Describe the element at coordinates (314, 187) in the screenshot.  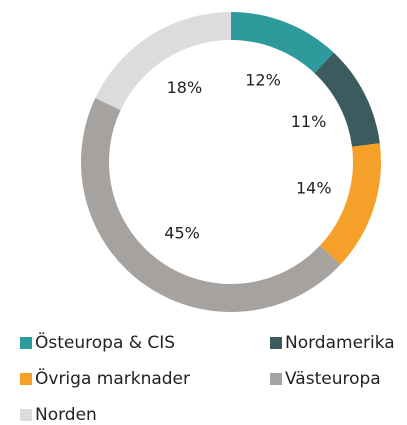
I see `data-label: 14%` at that location.